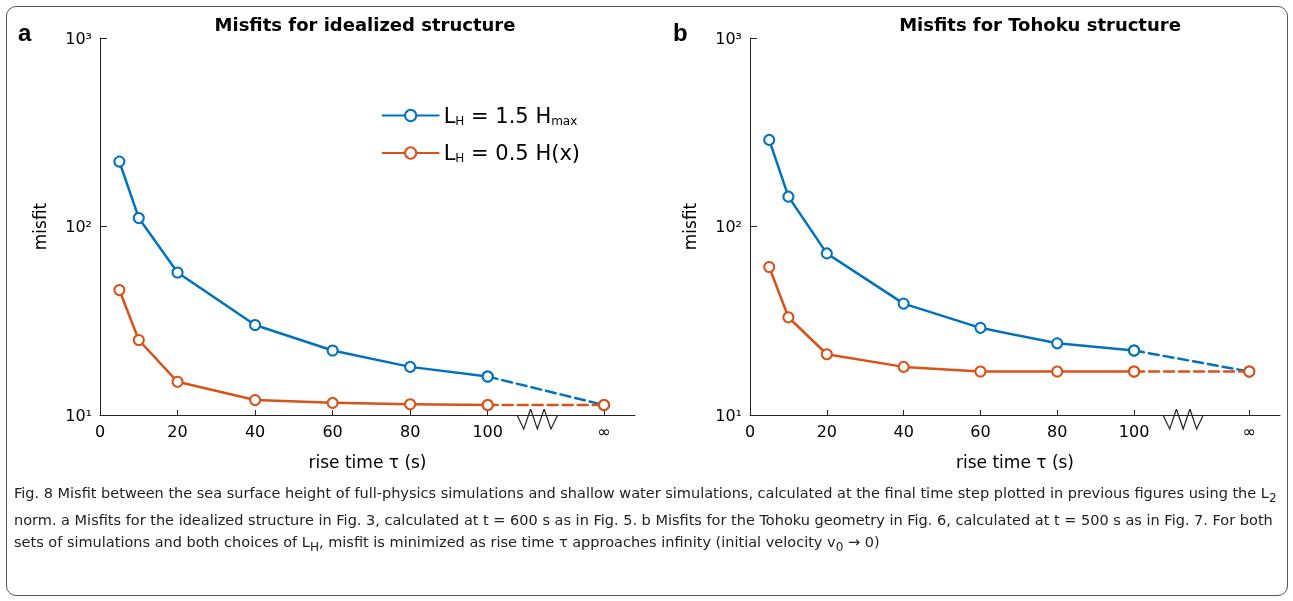 Image resolution: width=1293 pixels, height=601 pixels. I want to click on legend-label: LH = 0.5 H(x), so click(511, 153).